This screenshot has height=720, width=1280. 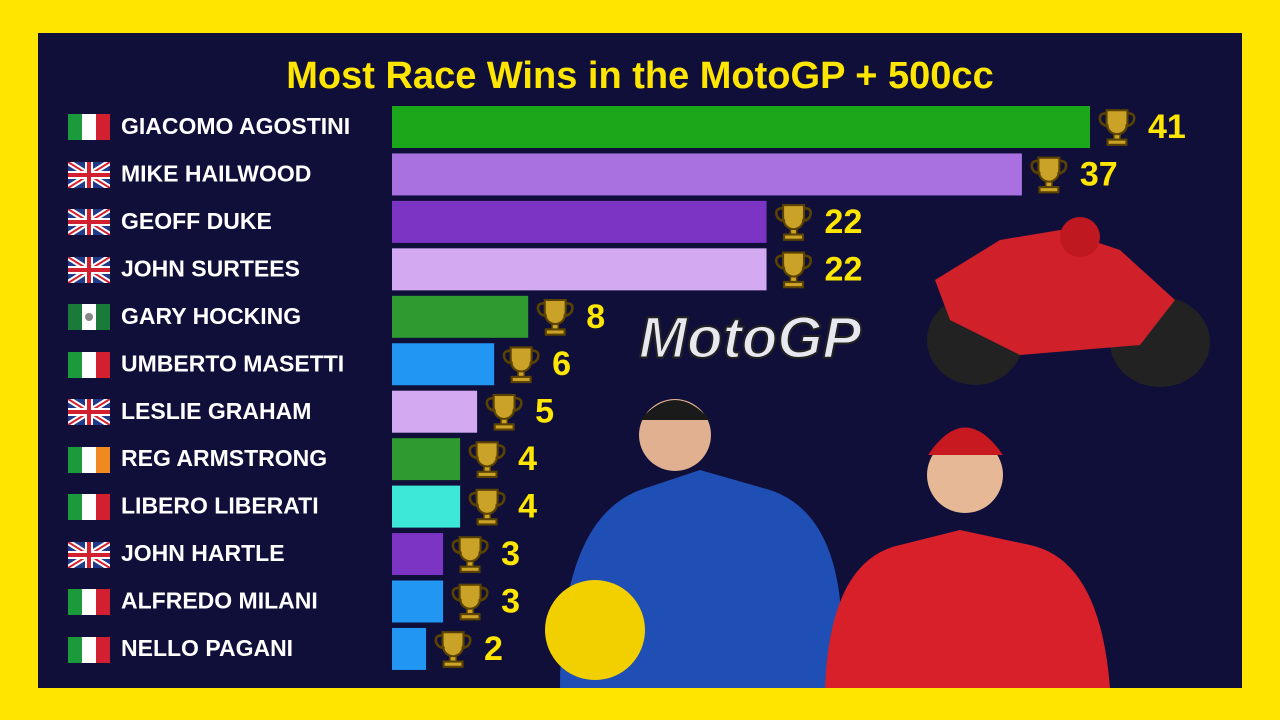 I want to click on value-label: 2, so click(x=493, y=649).